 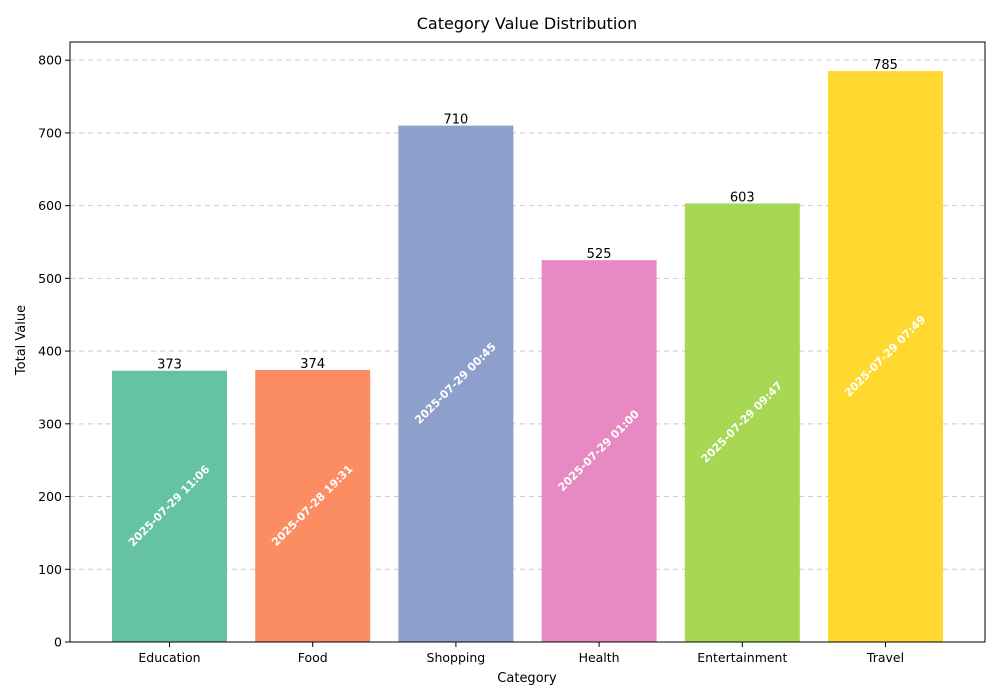 What do you see at coordinates (50, 496) in the screenshot?
I see `y-tick-label: 200` at bounding box center [50, 496].